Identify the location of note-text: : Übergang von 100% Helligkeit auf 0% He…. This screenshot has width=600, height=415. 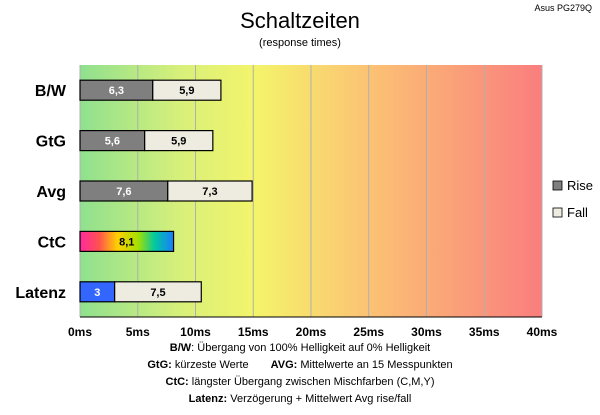
(311, 348).